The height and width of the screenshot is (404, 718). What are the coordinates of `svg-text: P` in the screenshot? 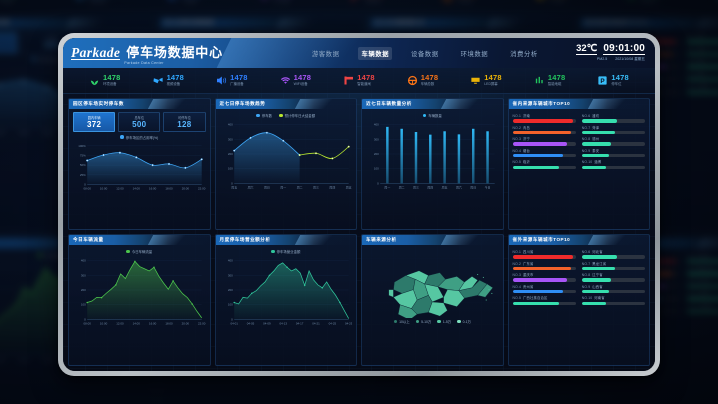 It's located at (603, 81).